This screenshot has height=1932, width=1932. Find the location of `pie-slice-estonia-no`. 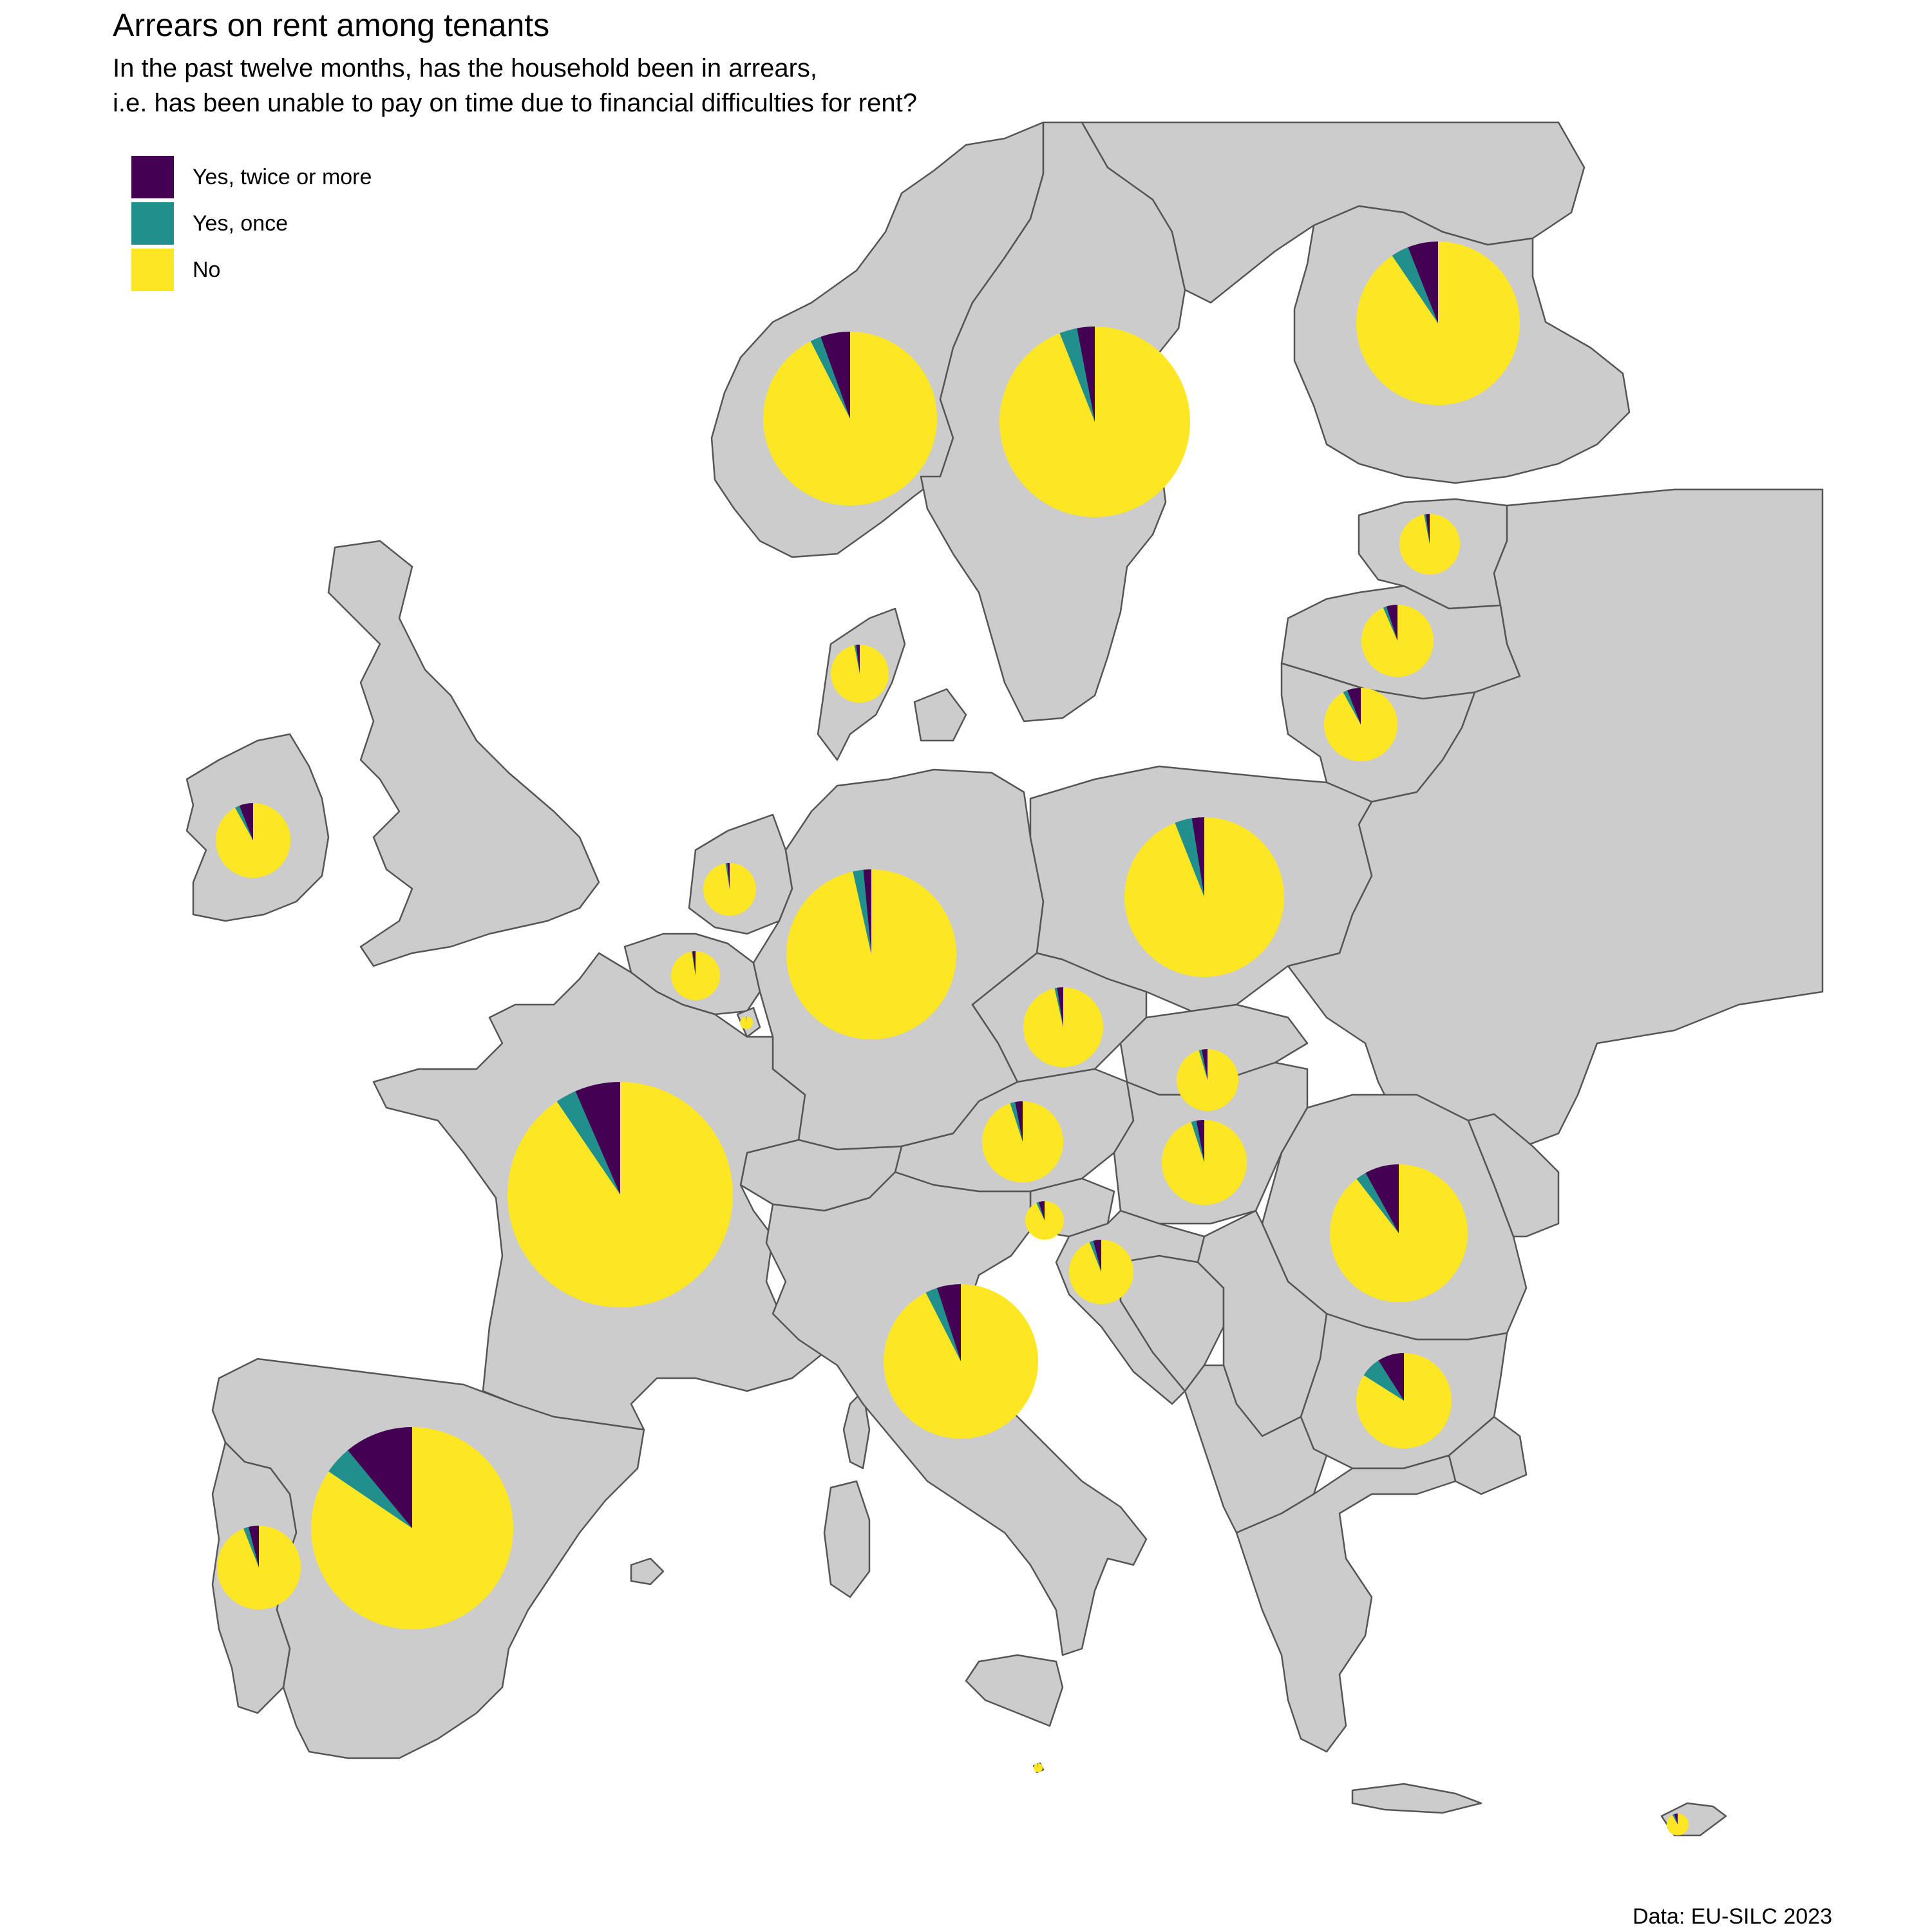

pie-slice-estonia-no is located at coordinates (1430, 544).